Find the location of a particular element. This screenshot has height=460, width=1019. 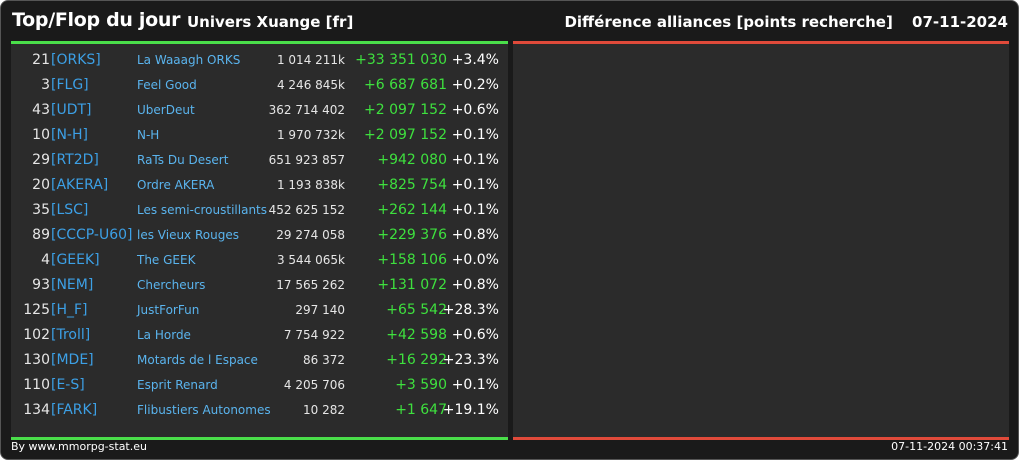

points-difference: +16 292 is located at coordinates (416, 360).